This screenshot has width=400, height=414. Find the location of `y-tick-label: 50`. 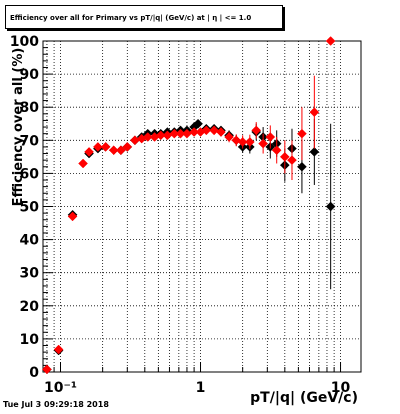

y-tick-label: 50 is located at coordinates (30, 208).